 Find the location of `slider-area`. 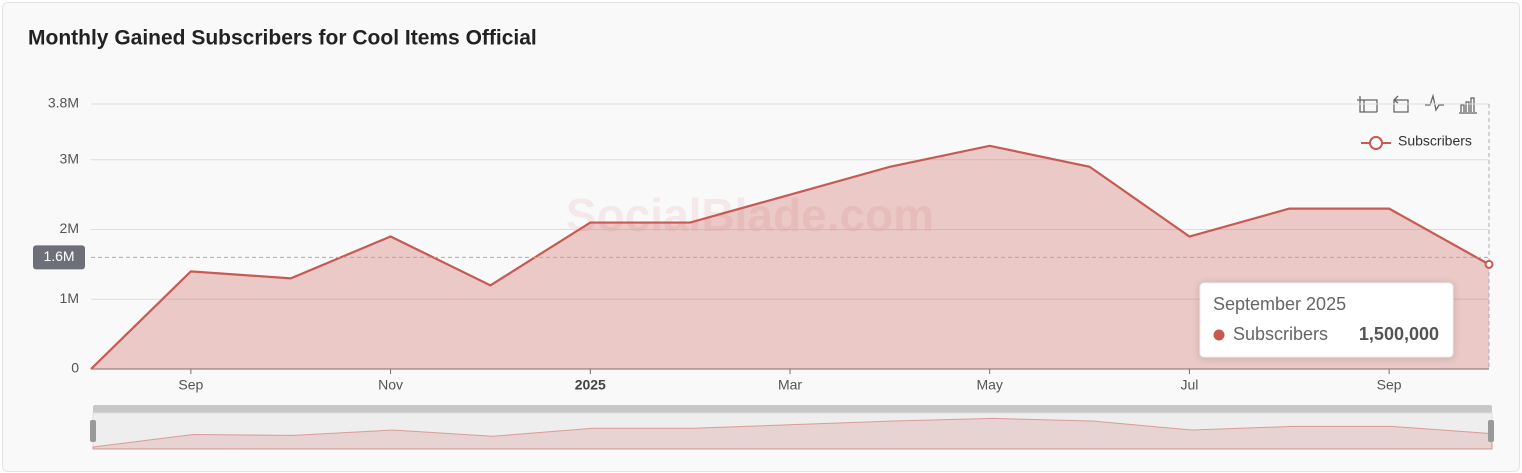

slider-area is located at coordinates (792, 433).